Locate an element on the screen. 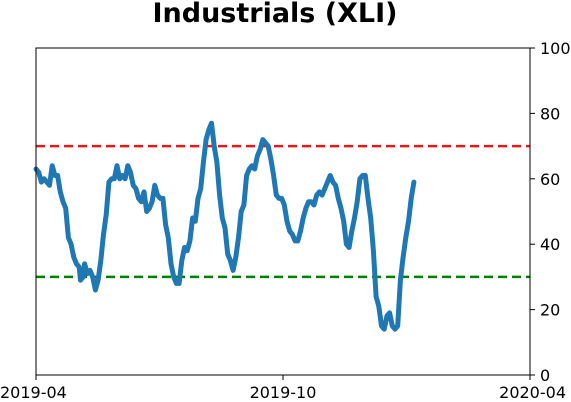 The width and height of the screenshot is (571, 402). x-tick-label: 2019-10 is located at coordinates (283, 392).